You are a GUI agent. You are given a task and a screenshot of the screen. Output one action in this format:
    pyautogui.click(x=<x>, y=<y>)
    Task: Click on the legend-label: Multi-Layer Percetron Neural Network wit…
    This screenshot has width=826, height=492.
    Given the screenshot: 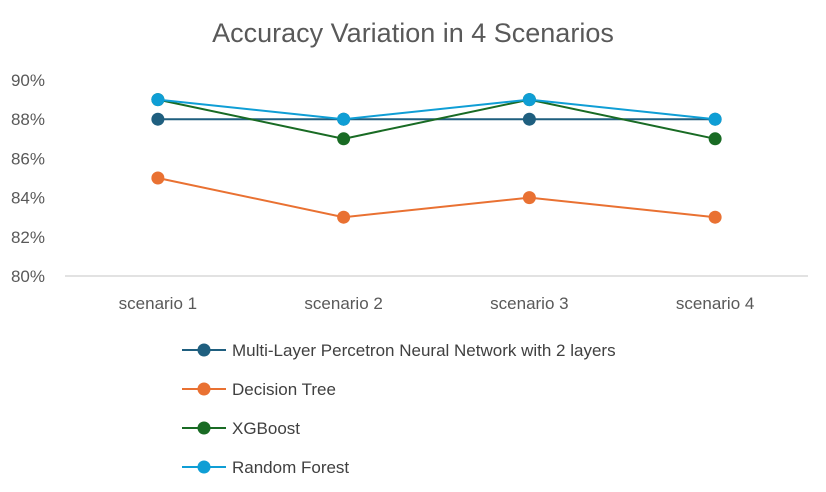 What is the action you would take?
    pyautogui.click(x=424, y=350)
    